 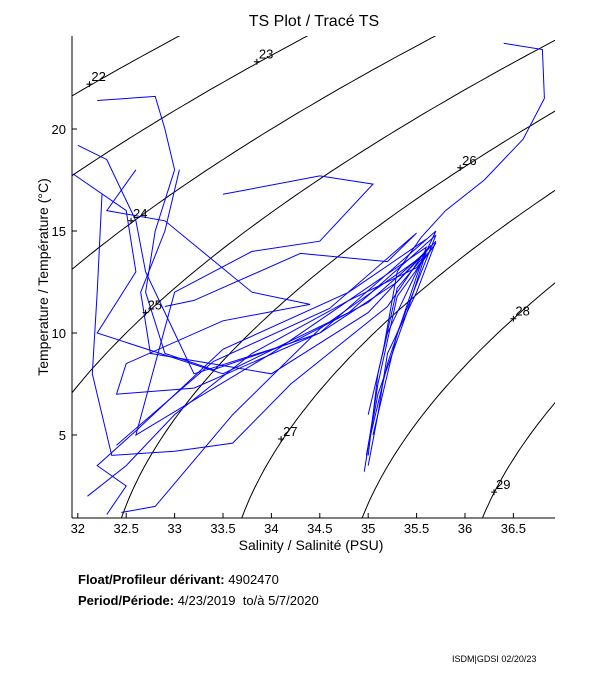 I want to click on x-tick-label: 36.5, so click(x=513, y=528).